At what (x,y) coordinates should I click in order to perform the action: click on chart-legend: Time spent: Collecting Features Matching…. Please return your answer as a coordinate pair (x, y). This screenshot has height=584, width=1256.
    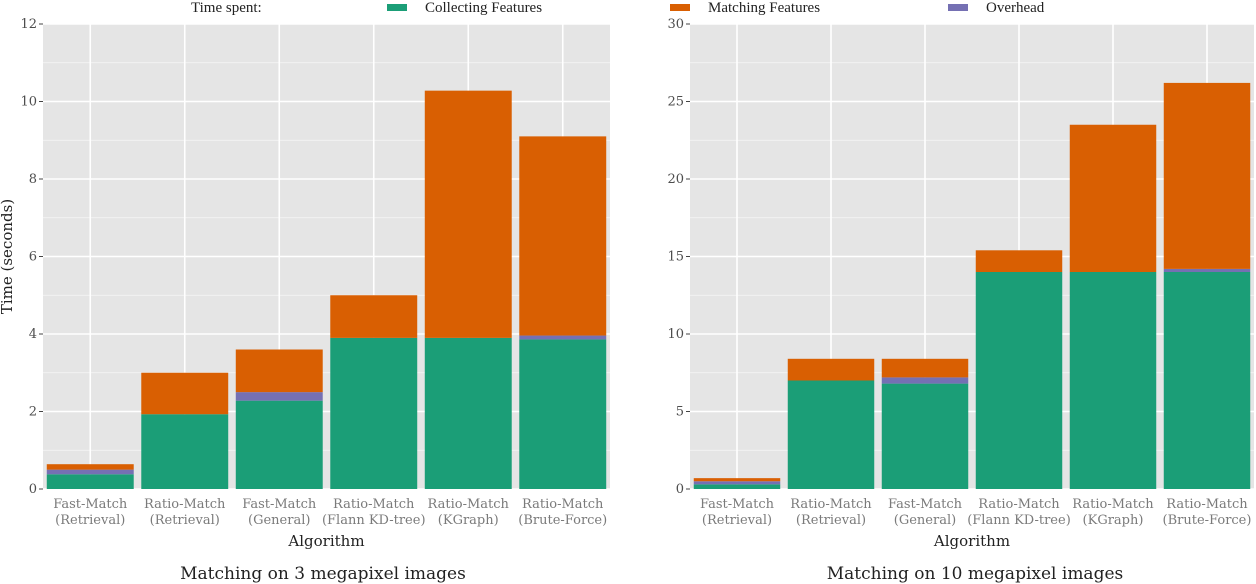
    Looking at the image, I should click on (628, 9).